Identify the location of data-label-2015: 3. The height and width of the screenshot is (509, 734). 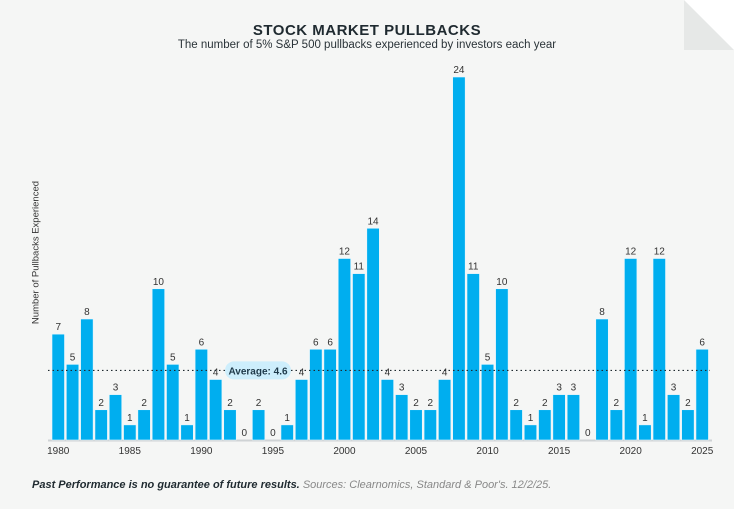
(559, 388).